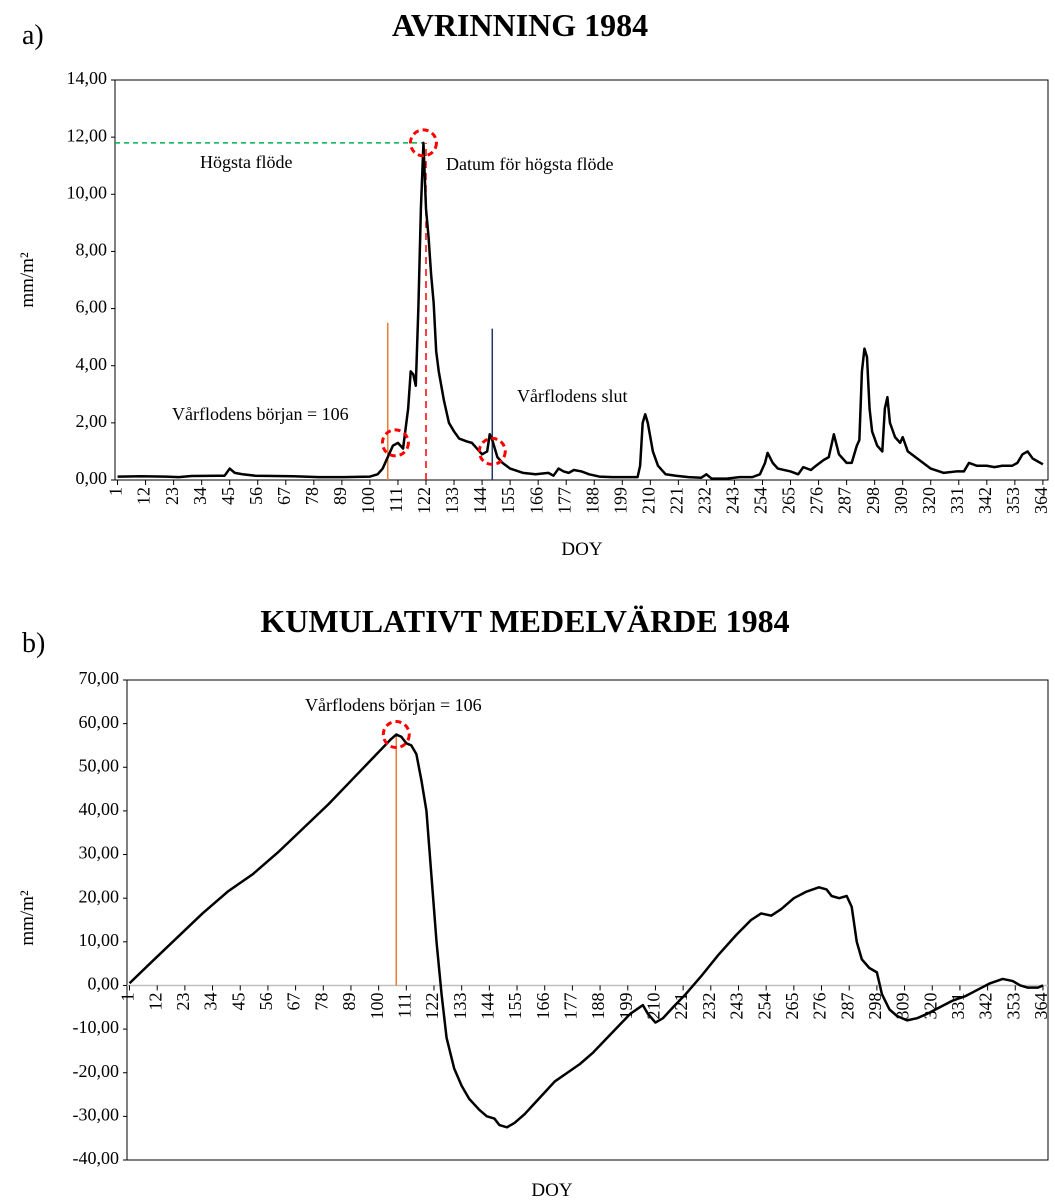 This screenshot has width=1055, height=1203. Describe the element at coordinates (87, 135) in the screenshot. I see `y-tick-label: 12,00` at that location.